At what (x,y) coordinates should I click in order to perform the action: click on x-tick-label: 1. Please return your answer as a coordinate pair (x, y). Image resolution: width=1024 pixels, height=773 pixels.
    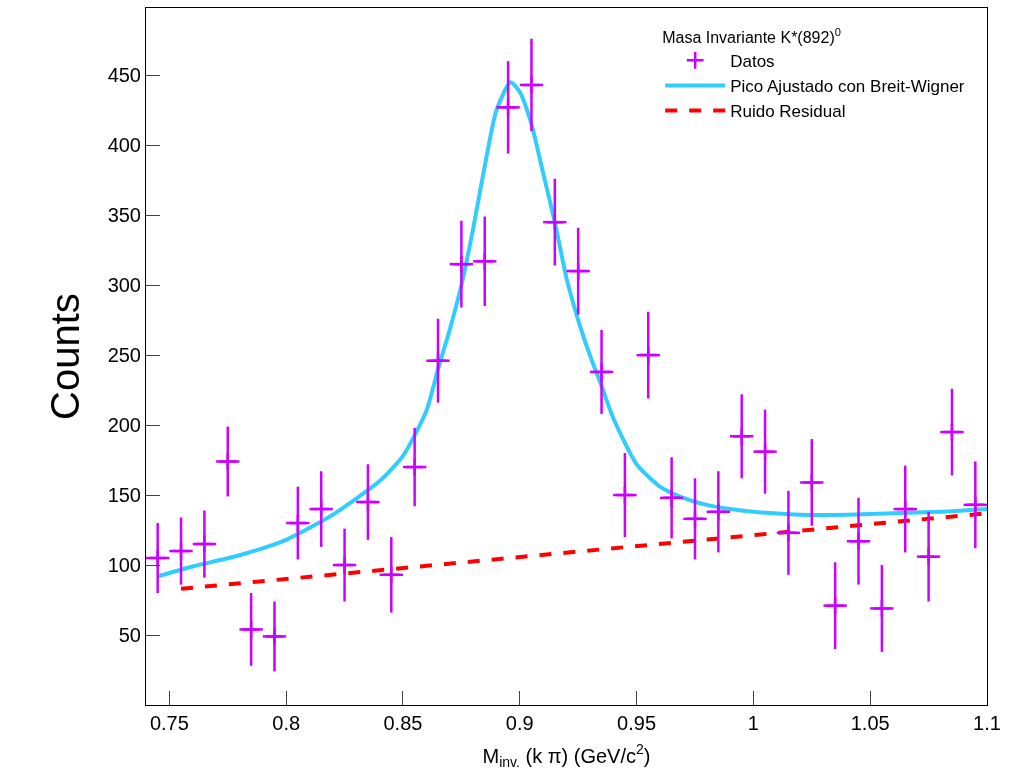
    Looking at the image, I should click on (753, 723).